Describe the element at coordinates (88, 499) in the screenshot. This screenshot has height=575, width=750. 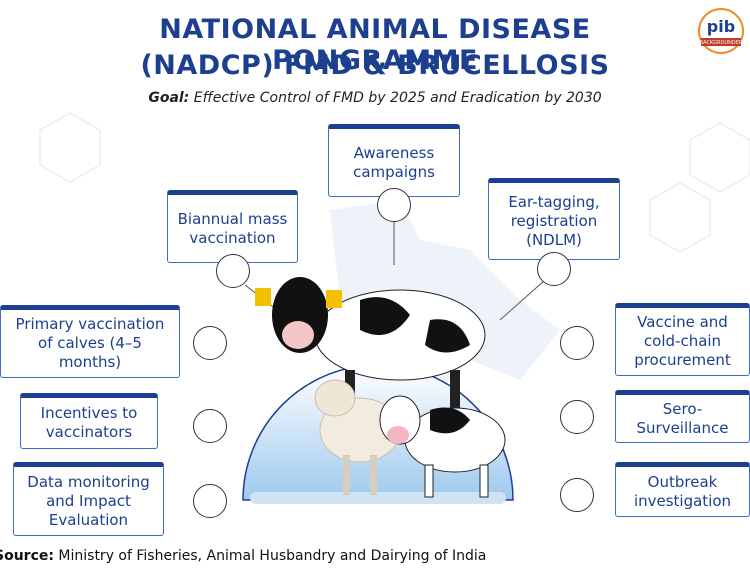
I see `node-box: Data monitoring and Impact Evaluation` at that location.